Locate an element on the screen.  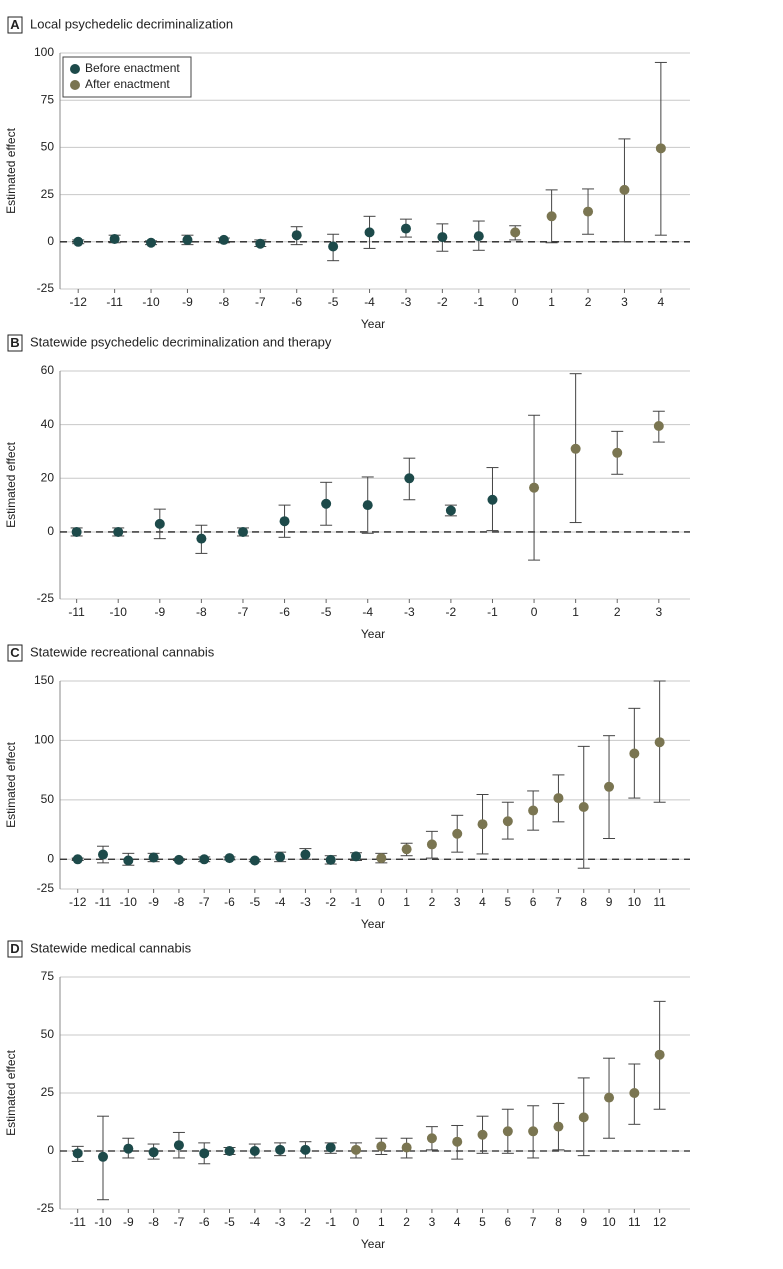
x-tick-label: 9 is located at coordinates (583, 1222).